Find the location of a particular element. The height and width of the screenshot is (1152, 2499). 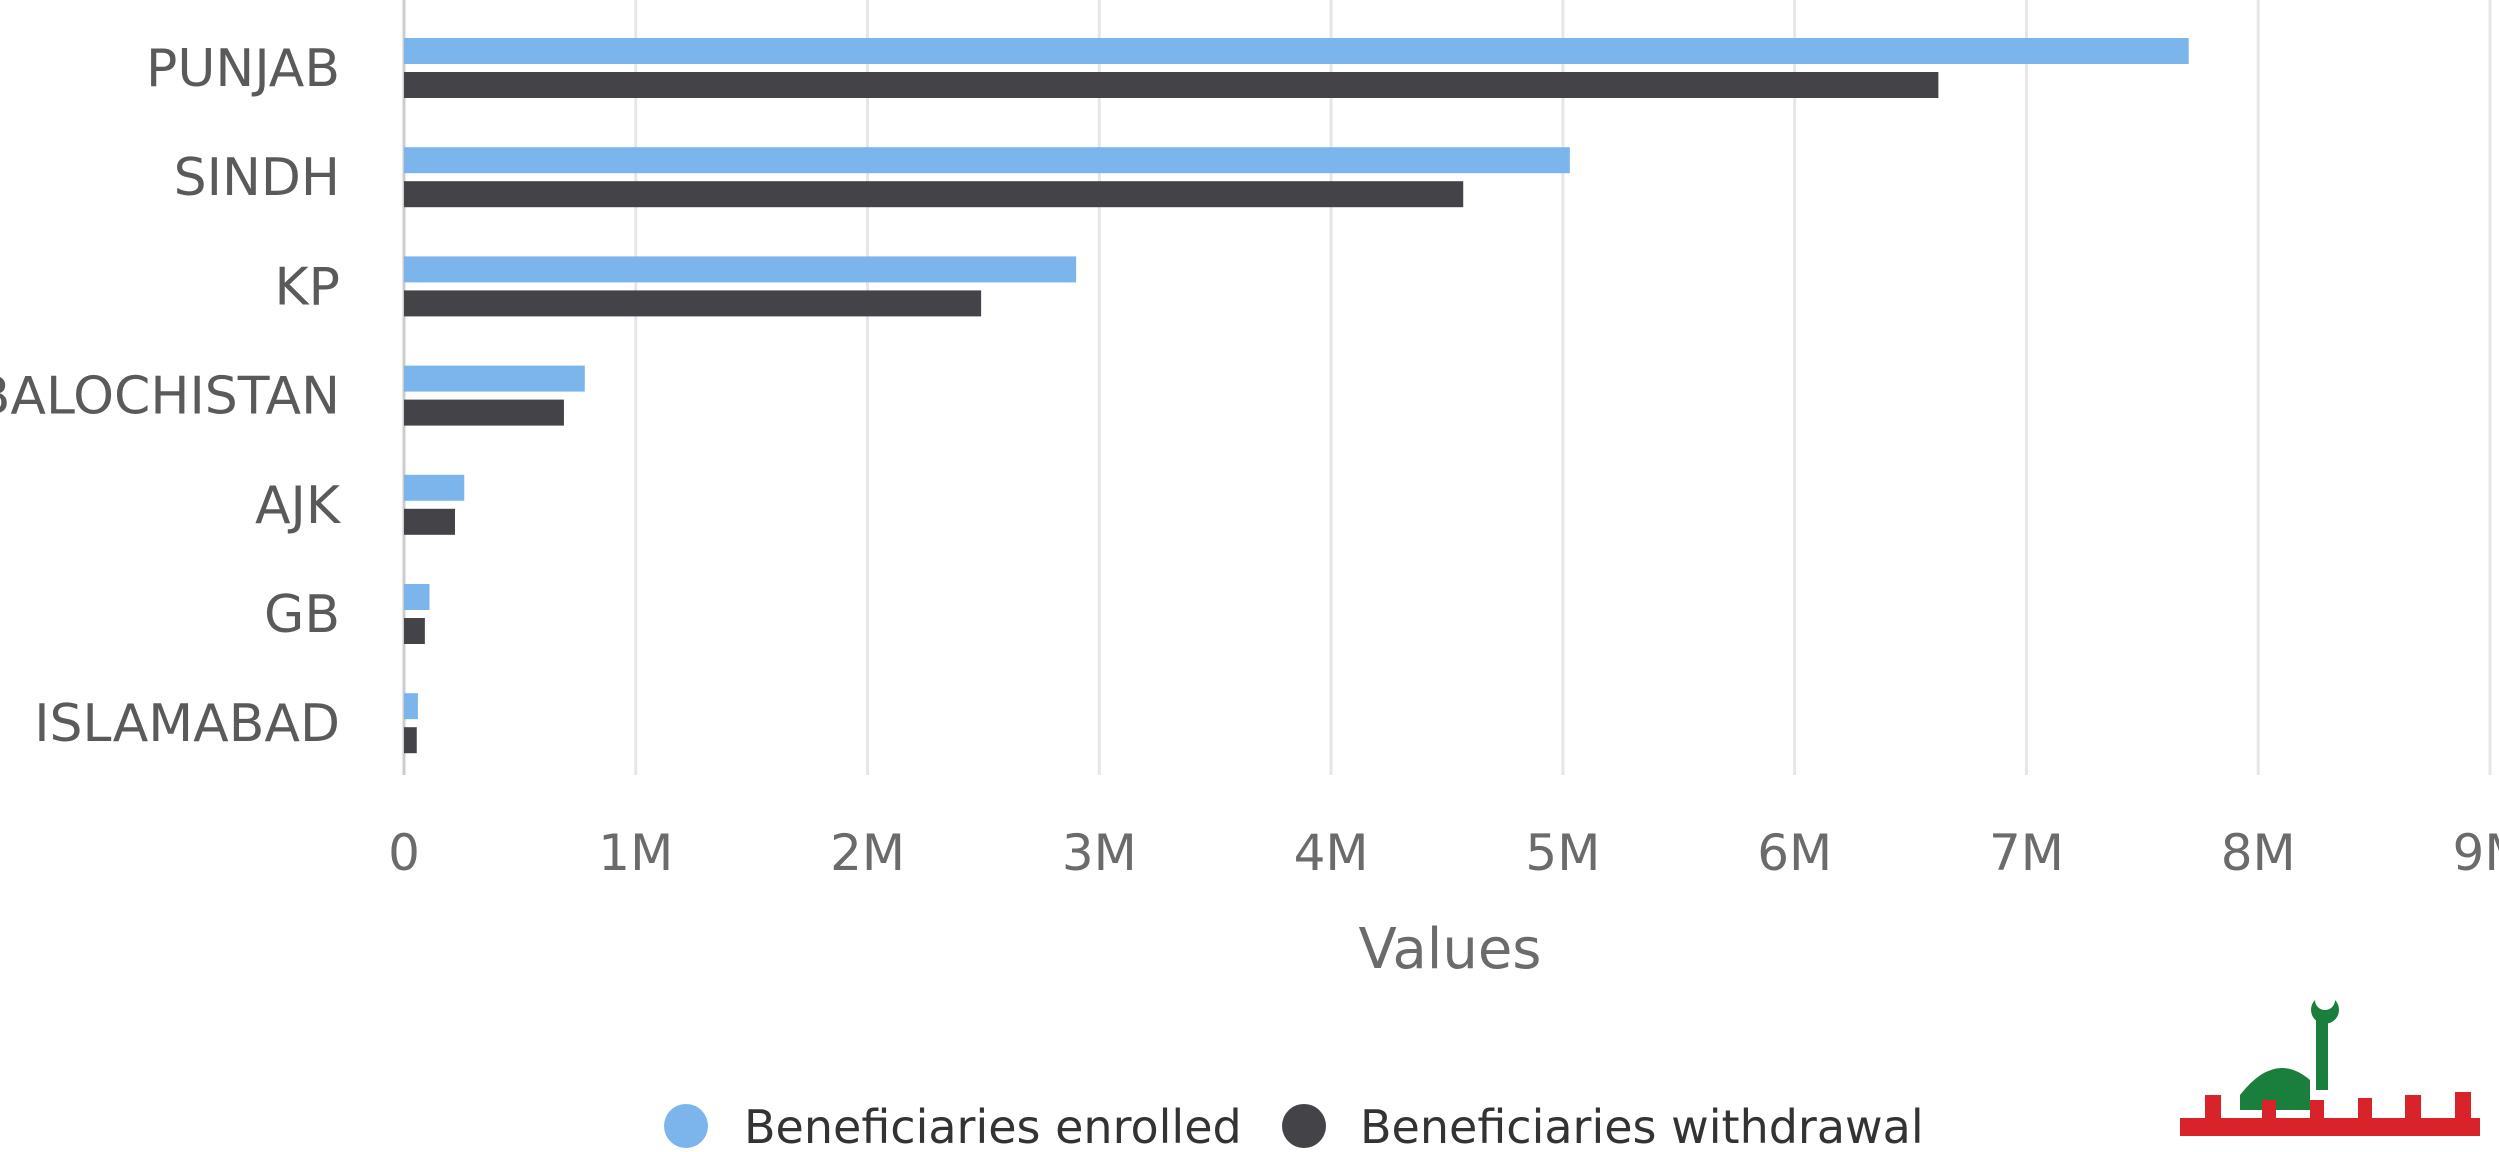

x-tick-label: 9M is located at coordinates (2476, 853).